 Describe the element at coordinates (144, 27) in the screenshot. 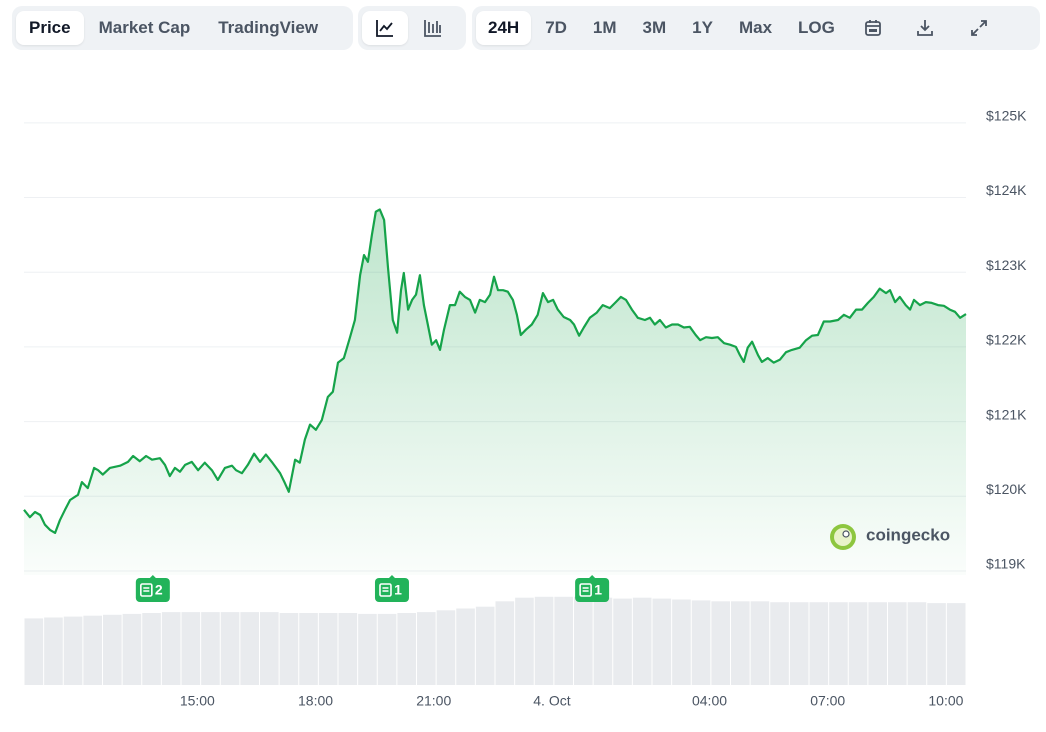

I see `tab: Market Cap` at that location.